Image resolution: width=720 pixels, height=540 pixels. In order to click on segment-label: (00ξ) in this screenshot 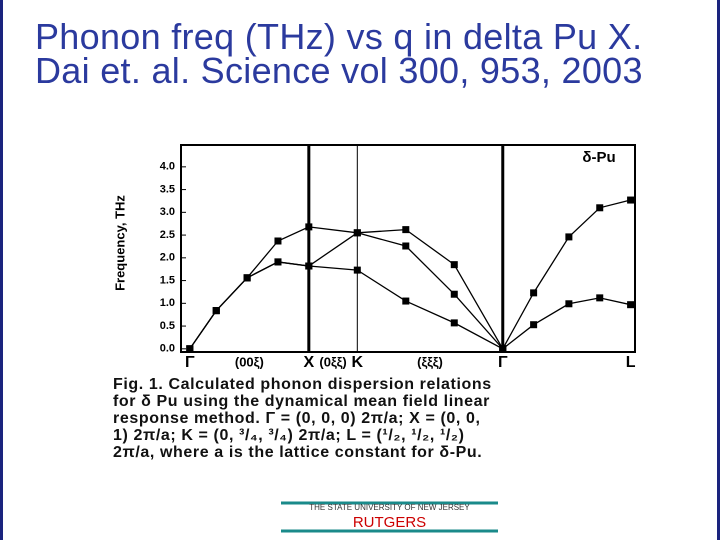, I will do `click(249, 361)`.